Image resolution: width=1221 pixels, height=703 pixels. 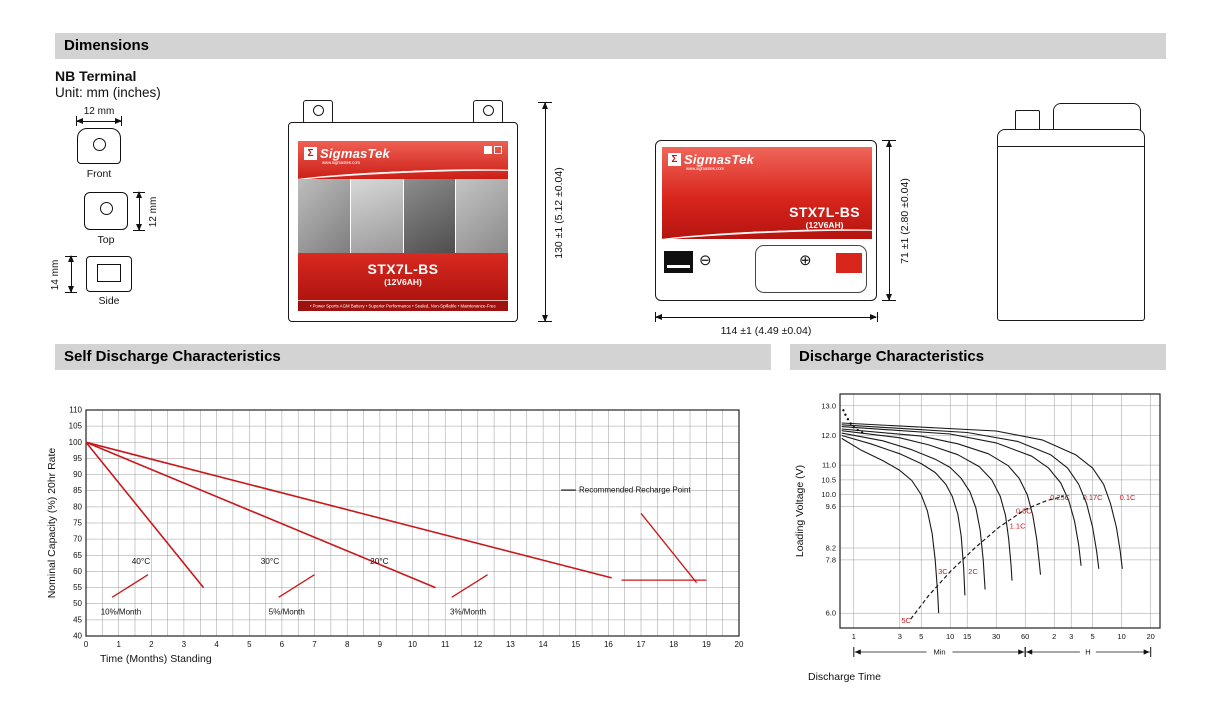 What do you see at coordinates (77, 523) in the screenshot?
I see `y-tick-label: 75` at bounding box center [77, 523].